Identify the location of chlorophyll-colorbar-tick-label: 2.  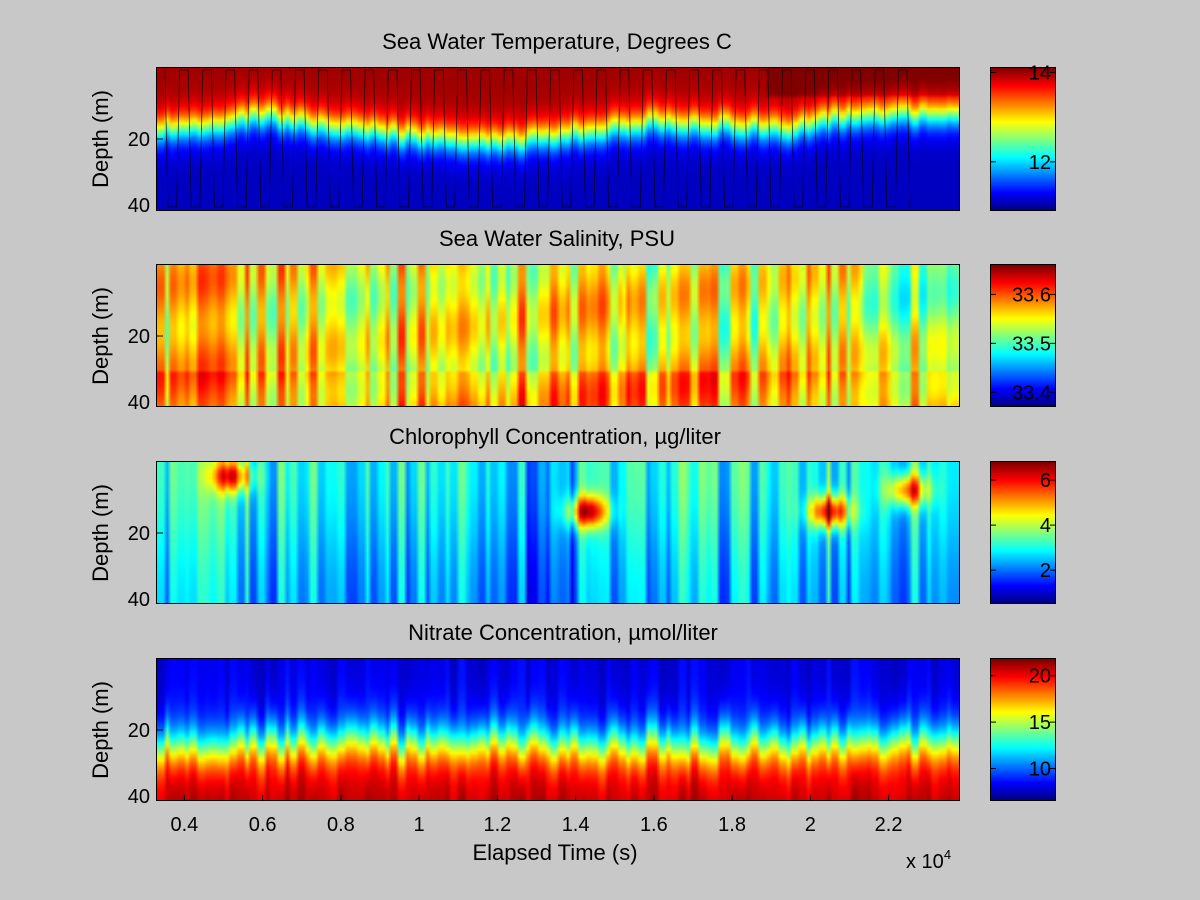
(1045, 571).